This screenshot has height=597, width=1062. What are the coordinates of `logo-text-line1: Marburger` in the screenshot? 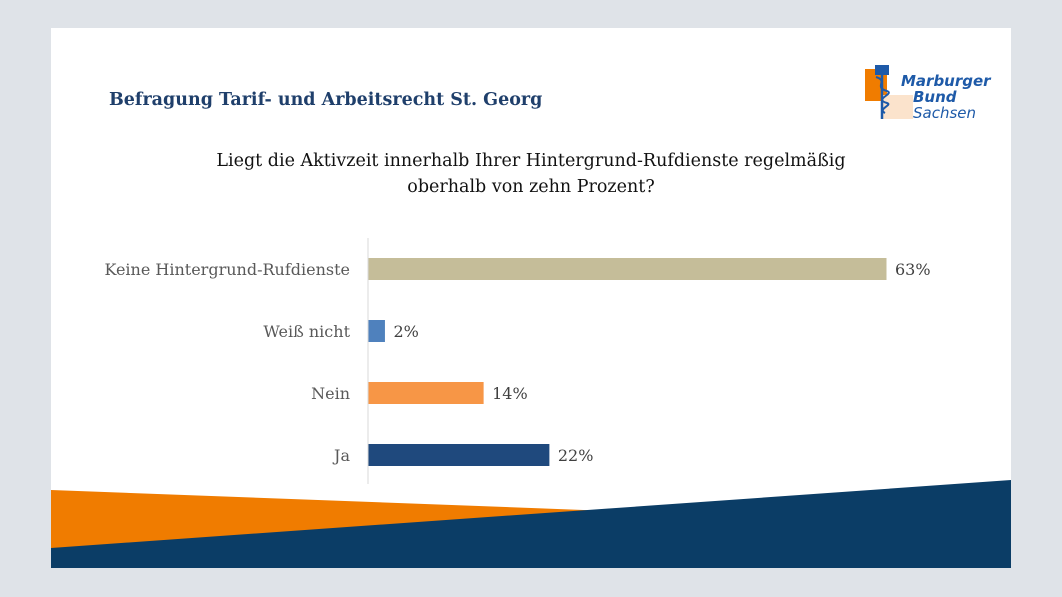 It's located at (946, 81).